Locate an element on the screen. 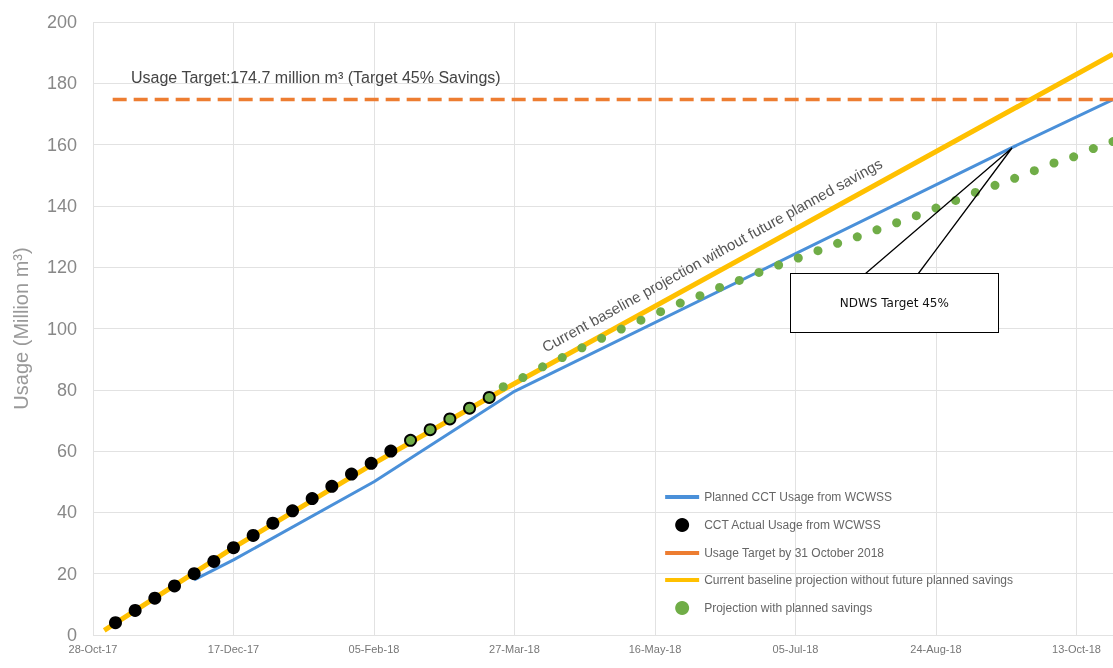 The image size is (1113, 668). legend-label: Usage Target by 31 October 2018 is located at coordinates (794, 553).